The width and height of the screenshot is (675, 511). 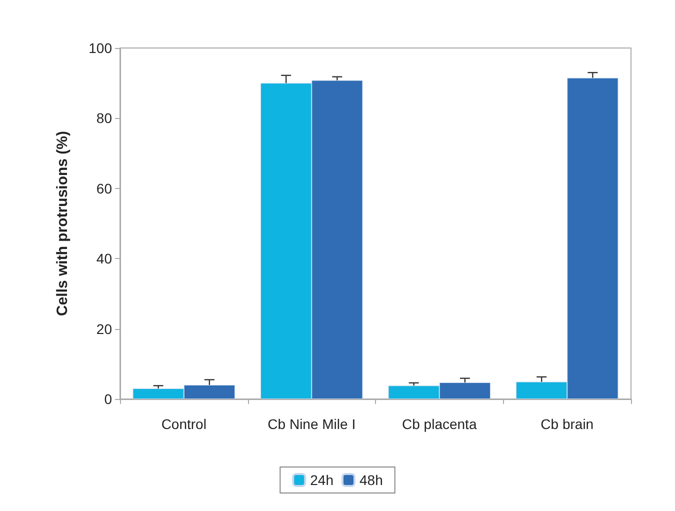 I want to click on y-tick-label: 0, so click(x=108, y=399).